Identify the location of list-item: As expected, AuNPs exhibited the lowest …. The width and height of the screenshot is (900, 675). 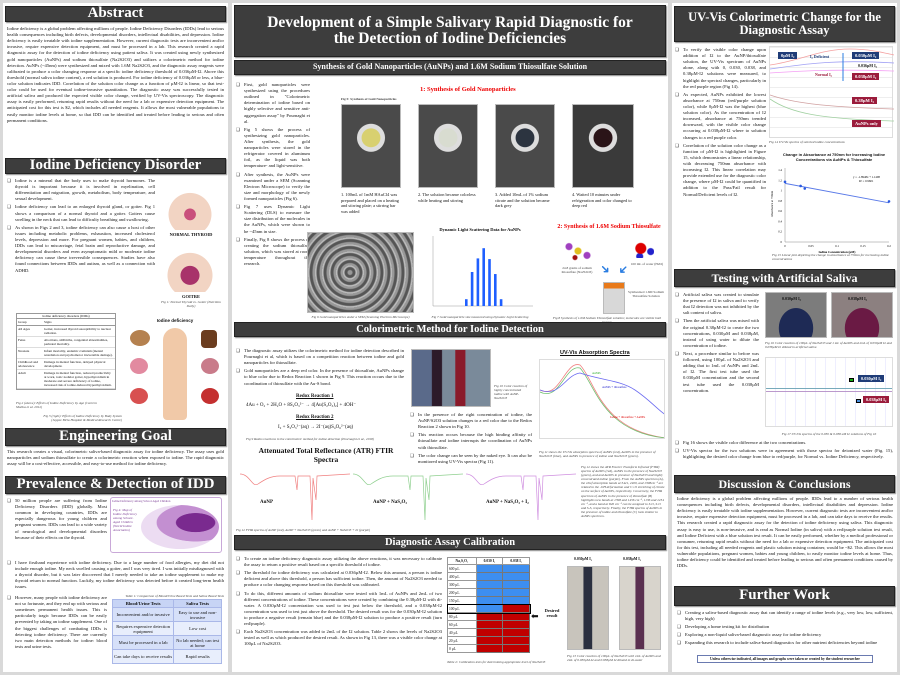
(720, 116).